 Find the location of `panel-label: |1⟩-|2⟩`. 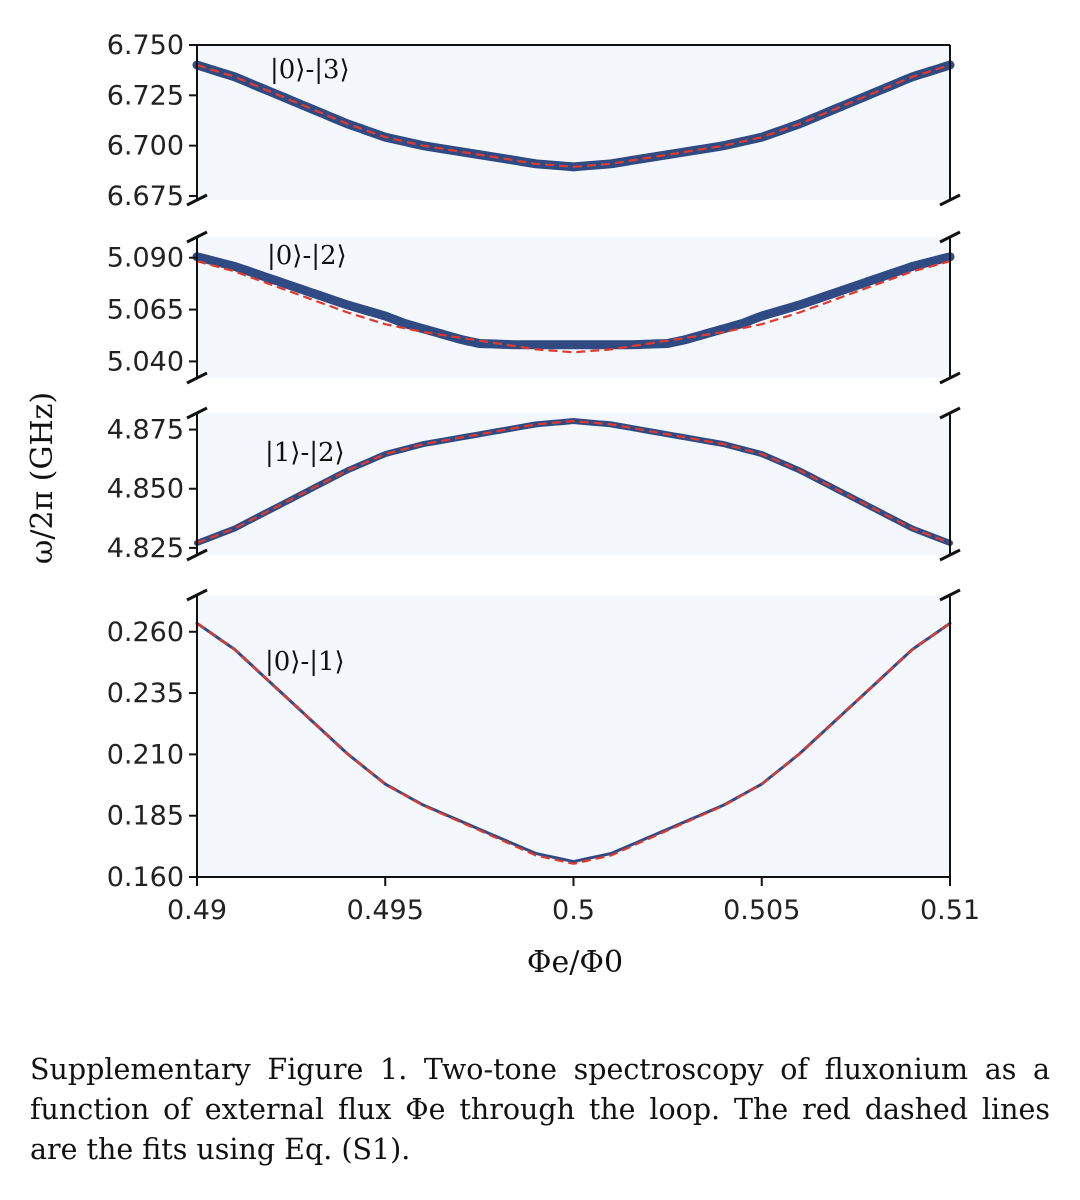

panel-label: |1⟩-|2⟩ is located at coordinates (305, 453).